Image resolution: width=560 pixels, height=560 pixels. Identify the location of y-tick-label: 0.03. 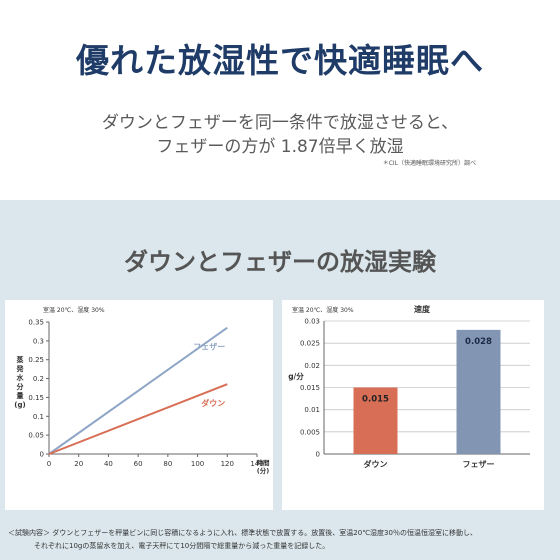
(312, 322).